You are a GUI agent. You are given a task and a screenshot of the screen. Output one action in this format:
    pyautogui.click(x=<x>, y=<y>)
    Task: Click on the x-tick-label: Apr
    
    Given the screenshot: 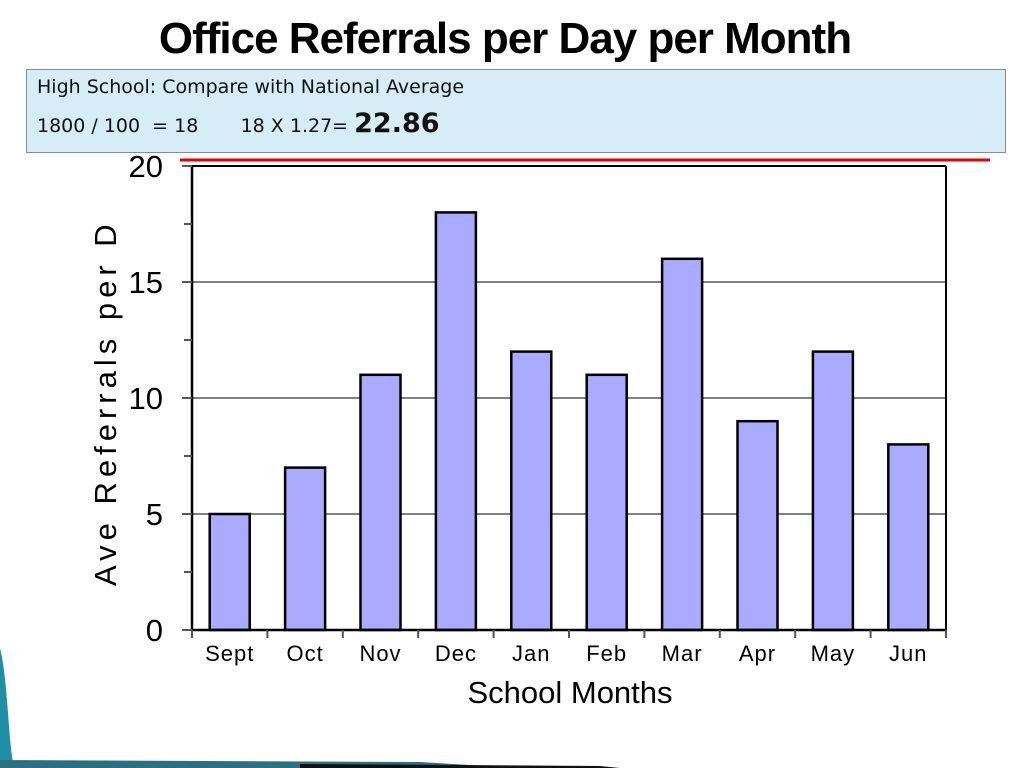 What is the action you would take?
    pyautogui.click(x=757, y=653)
    